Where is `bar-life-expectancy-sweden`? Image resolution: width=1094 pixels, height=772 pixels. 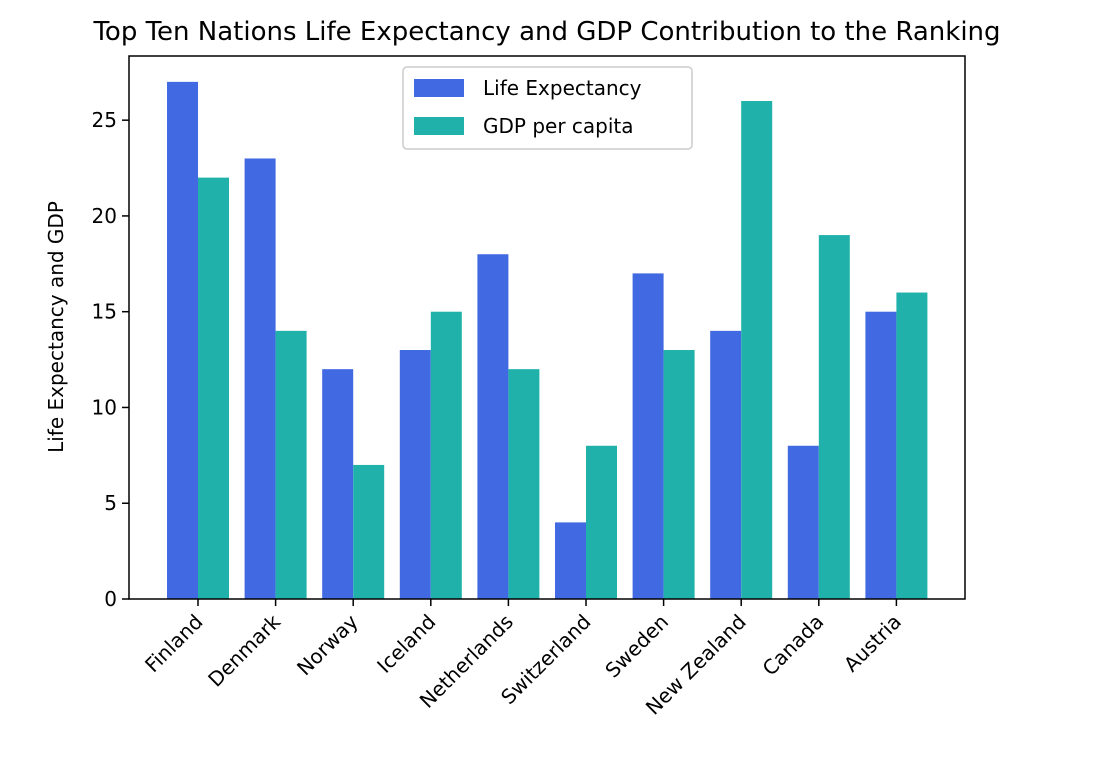 bar-life-expectancy-sweden is located at coordinates (648, 436).